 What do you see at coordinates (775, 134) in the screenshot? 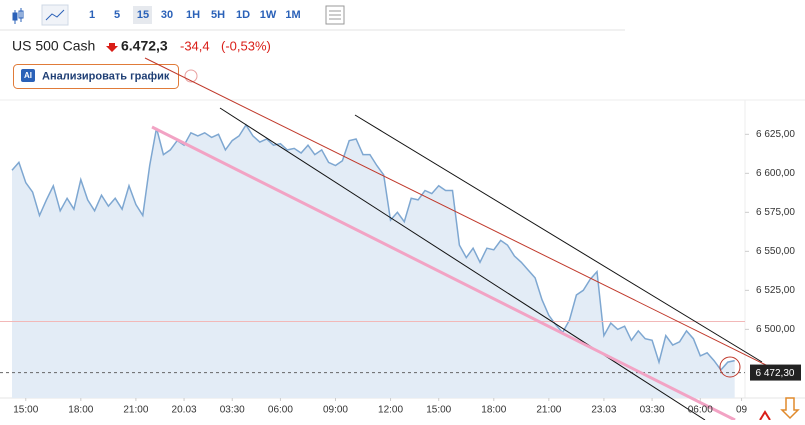
I see `y-tick-label: 6 625,00` at bounding box center [775, 134].